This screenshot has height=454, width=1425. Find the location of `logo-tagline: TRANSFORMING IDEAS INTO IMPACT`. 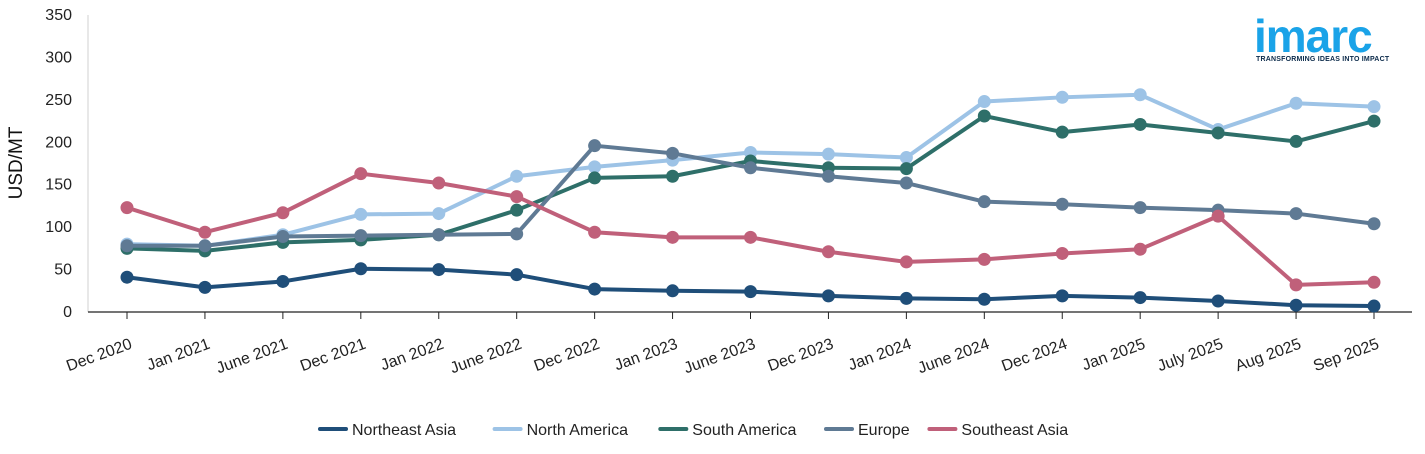

logo-tagline: TRANSFORMING IDEAS INTO IMPACT is located at coordinates (1323, 59).